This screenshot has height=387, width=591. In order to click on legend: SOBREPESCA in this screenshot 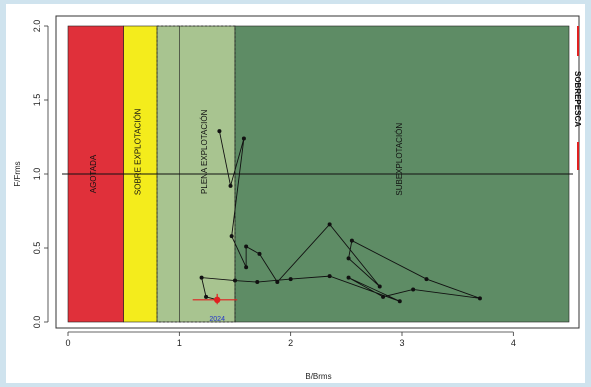, I will do `click(577, 98)`.